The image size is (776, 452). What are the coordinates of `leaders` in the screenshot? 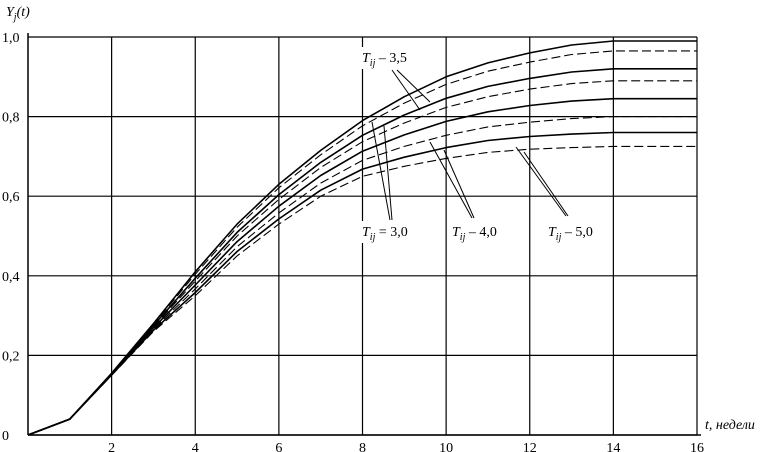 It's located at (470, 145).